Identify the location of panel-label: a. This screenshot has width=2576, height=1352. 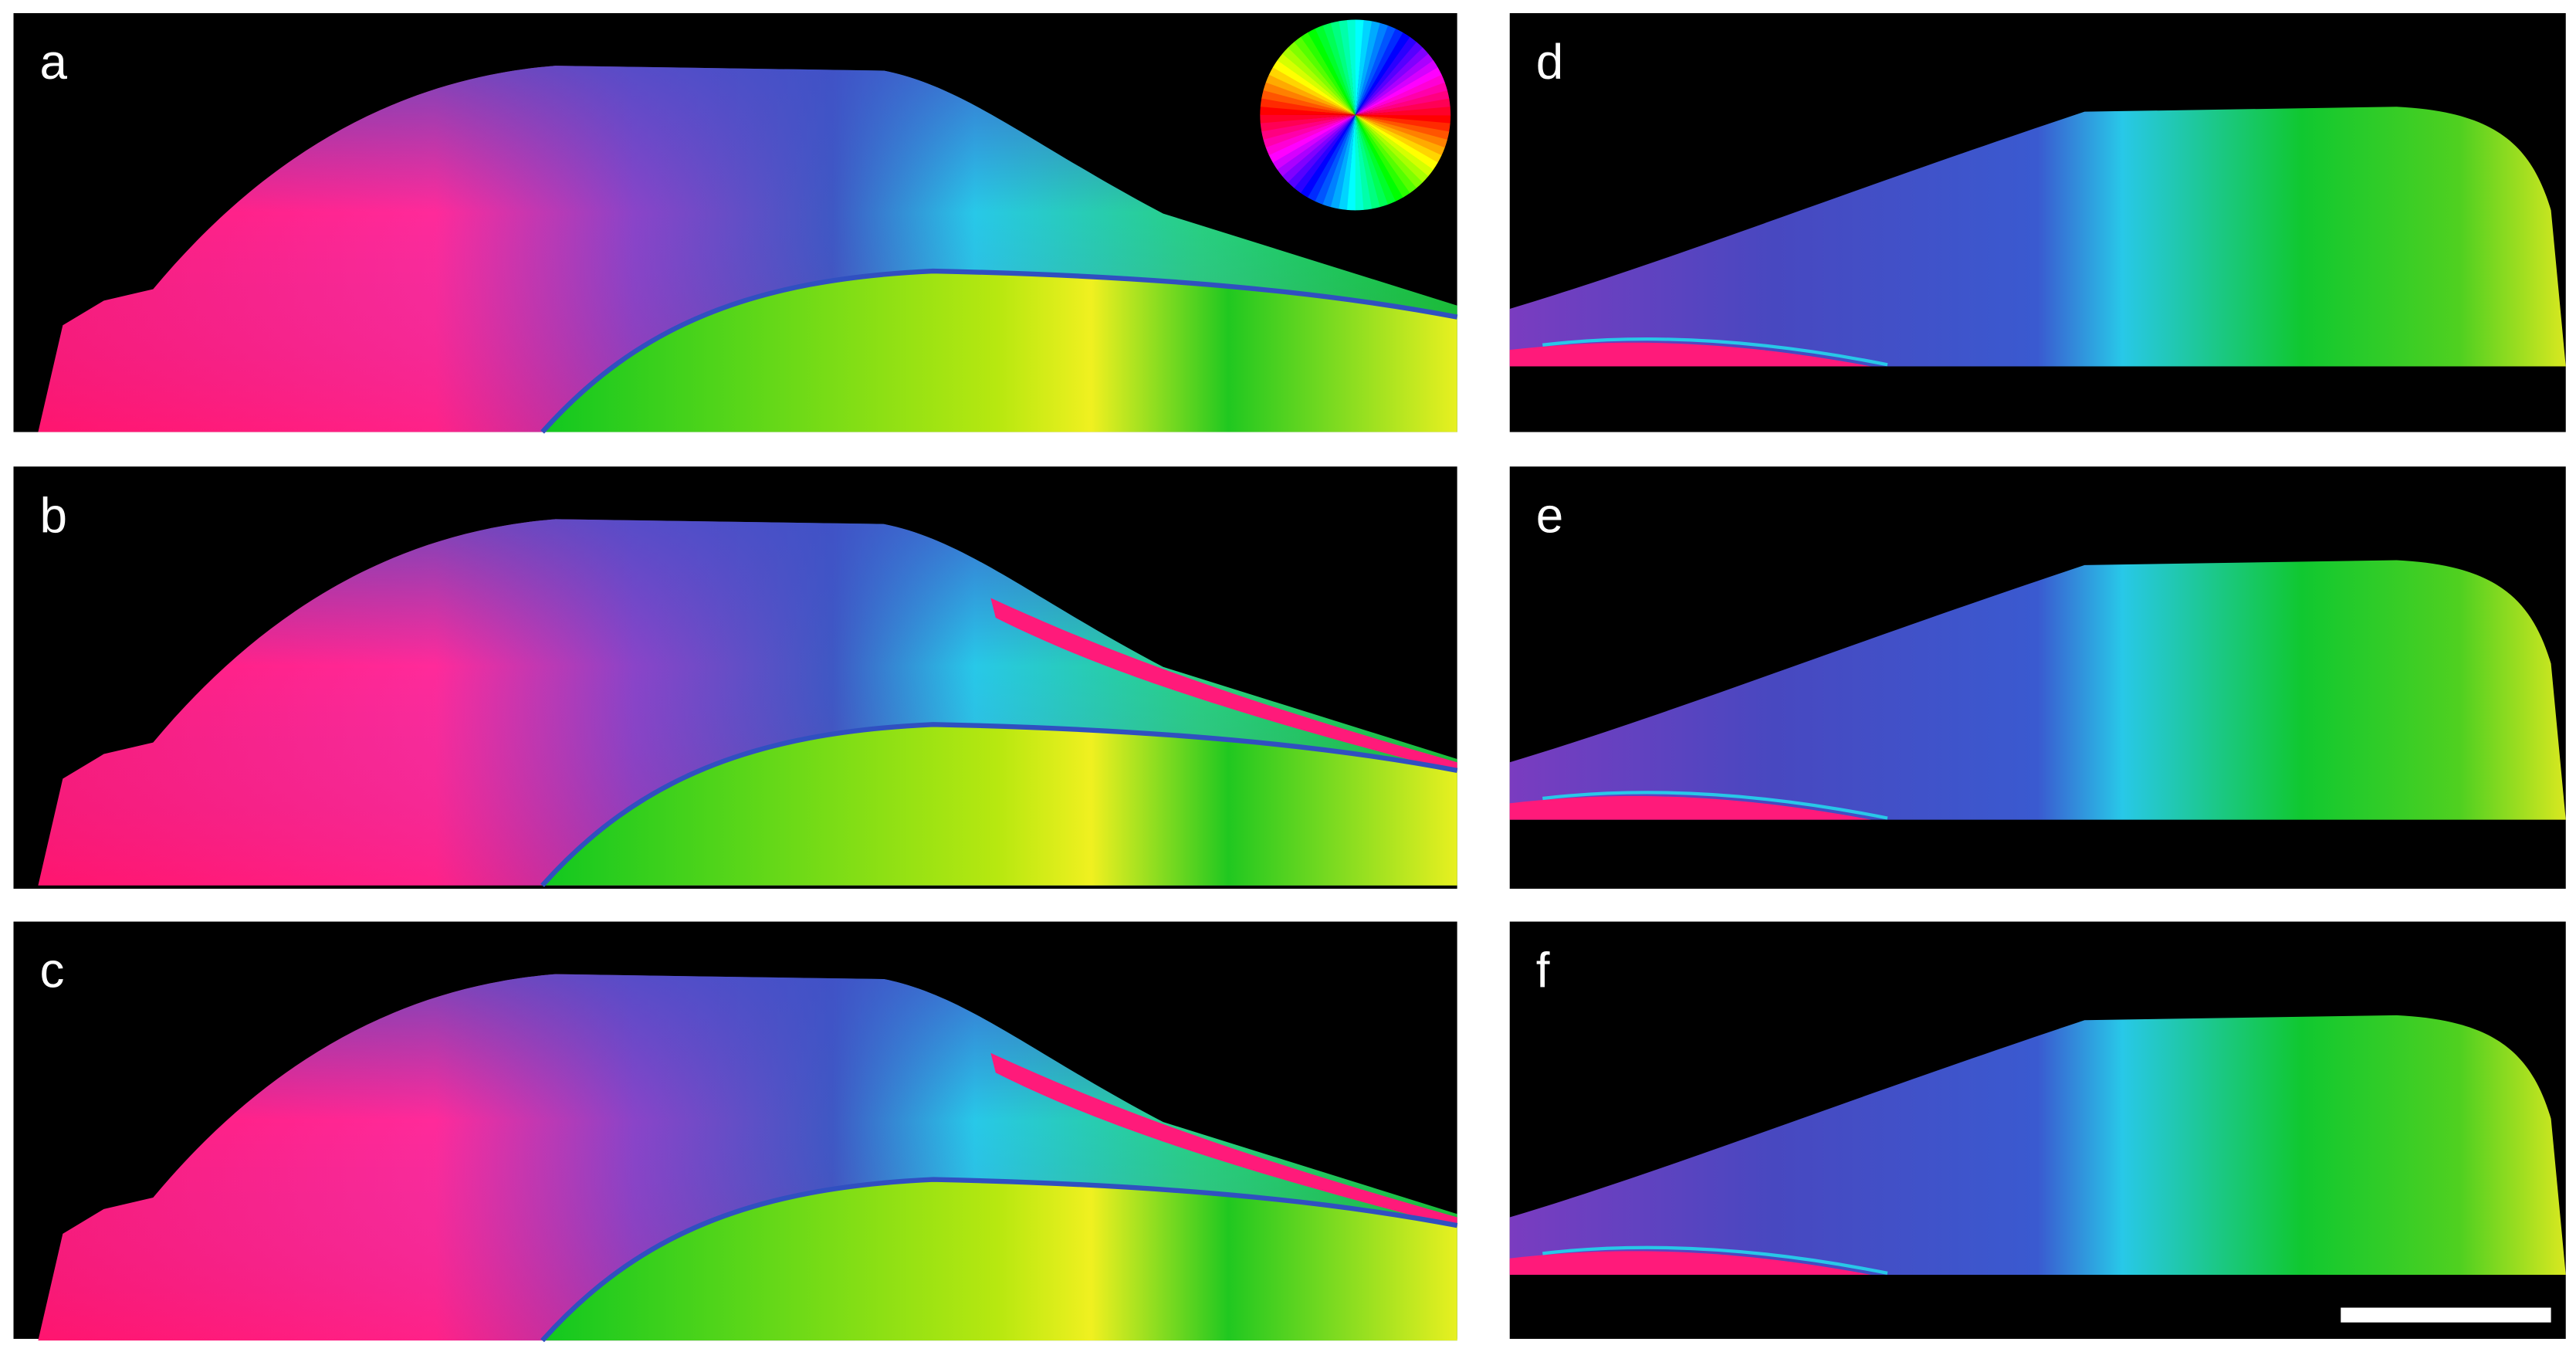
(54, 62).